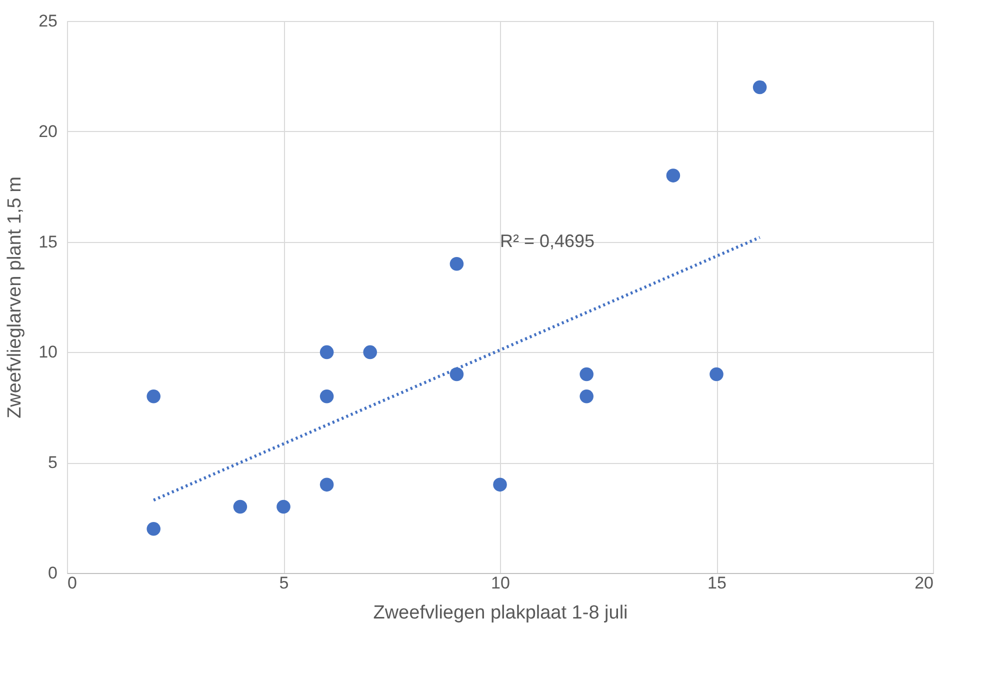 The height and width of the screenshot is (674, 991). I want to click on x-tick-label: 20, so click(924, 583).